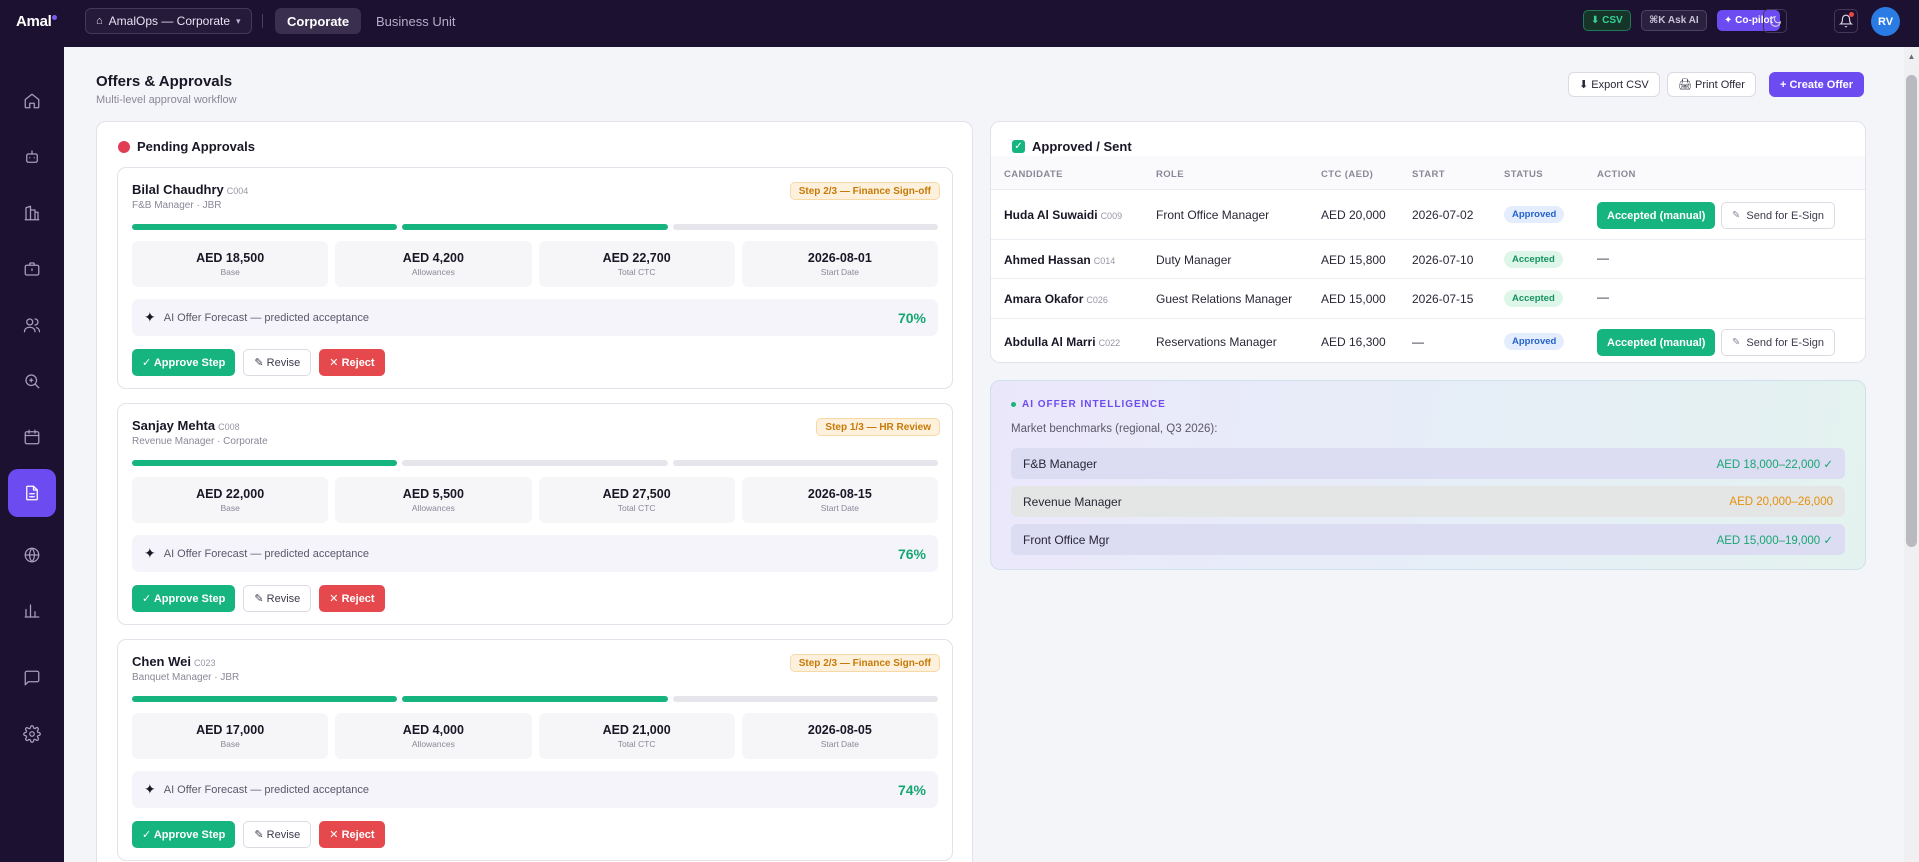  What do you see at coordinates (1748, 20) in the screenshot?
I see `copilot-button: ✦ Co-pilot` at bounding box center [1748, 20].